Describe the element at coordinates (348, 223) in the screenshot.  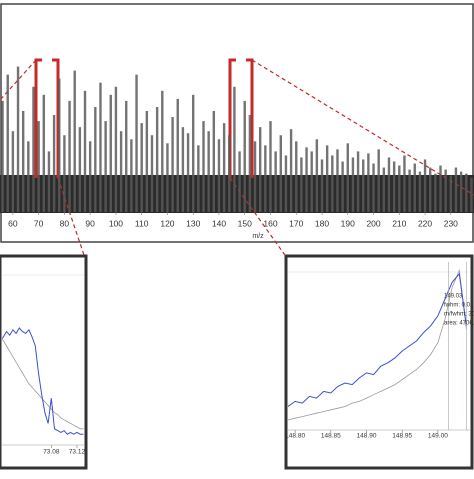
I see `x-tick-label: 190` at that location.